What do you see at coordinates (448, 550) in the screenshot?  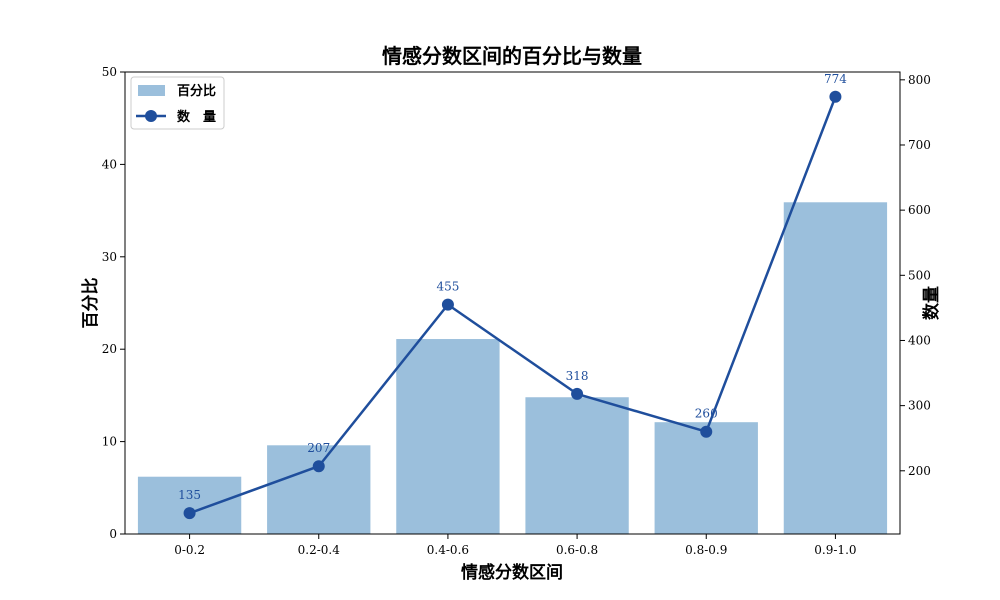 I see `x-tick-label: 0.4-0.6` at bounding box center [448, 550].